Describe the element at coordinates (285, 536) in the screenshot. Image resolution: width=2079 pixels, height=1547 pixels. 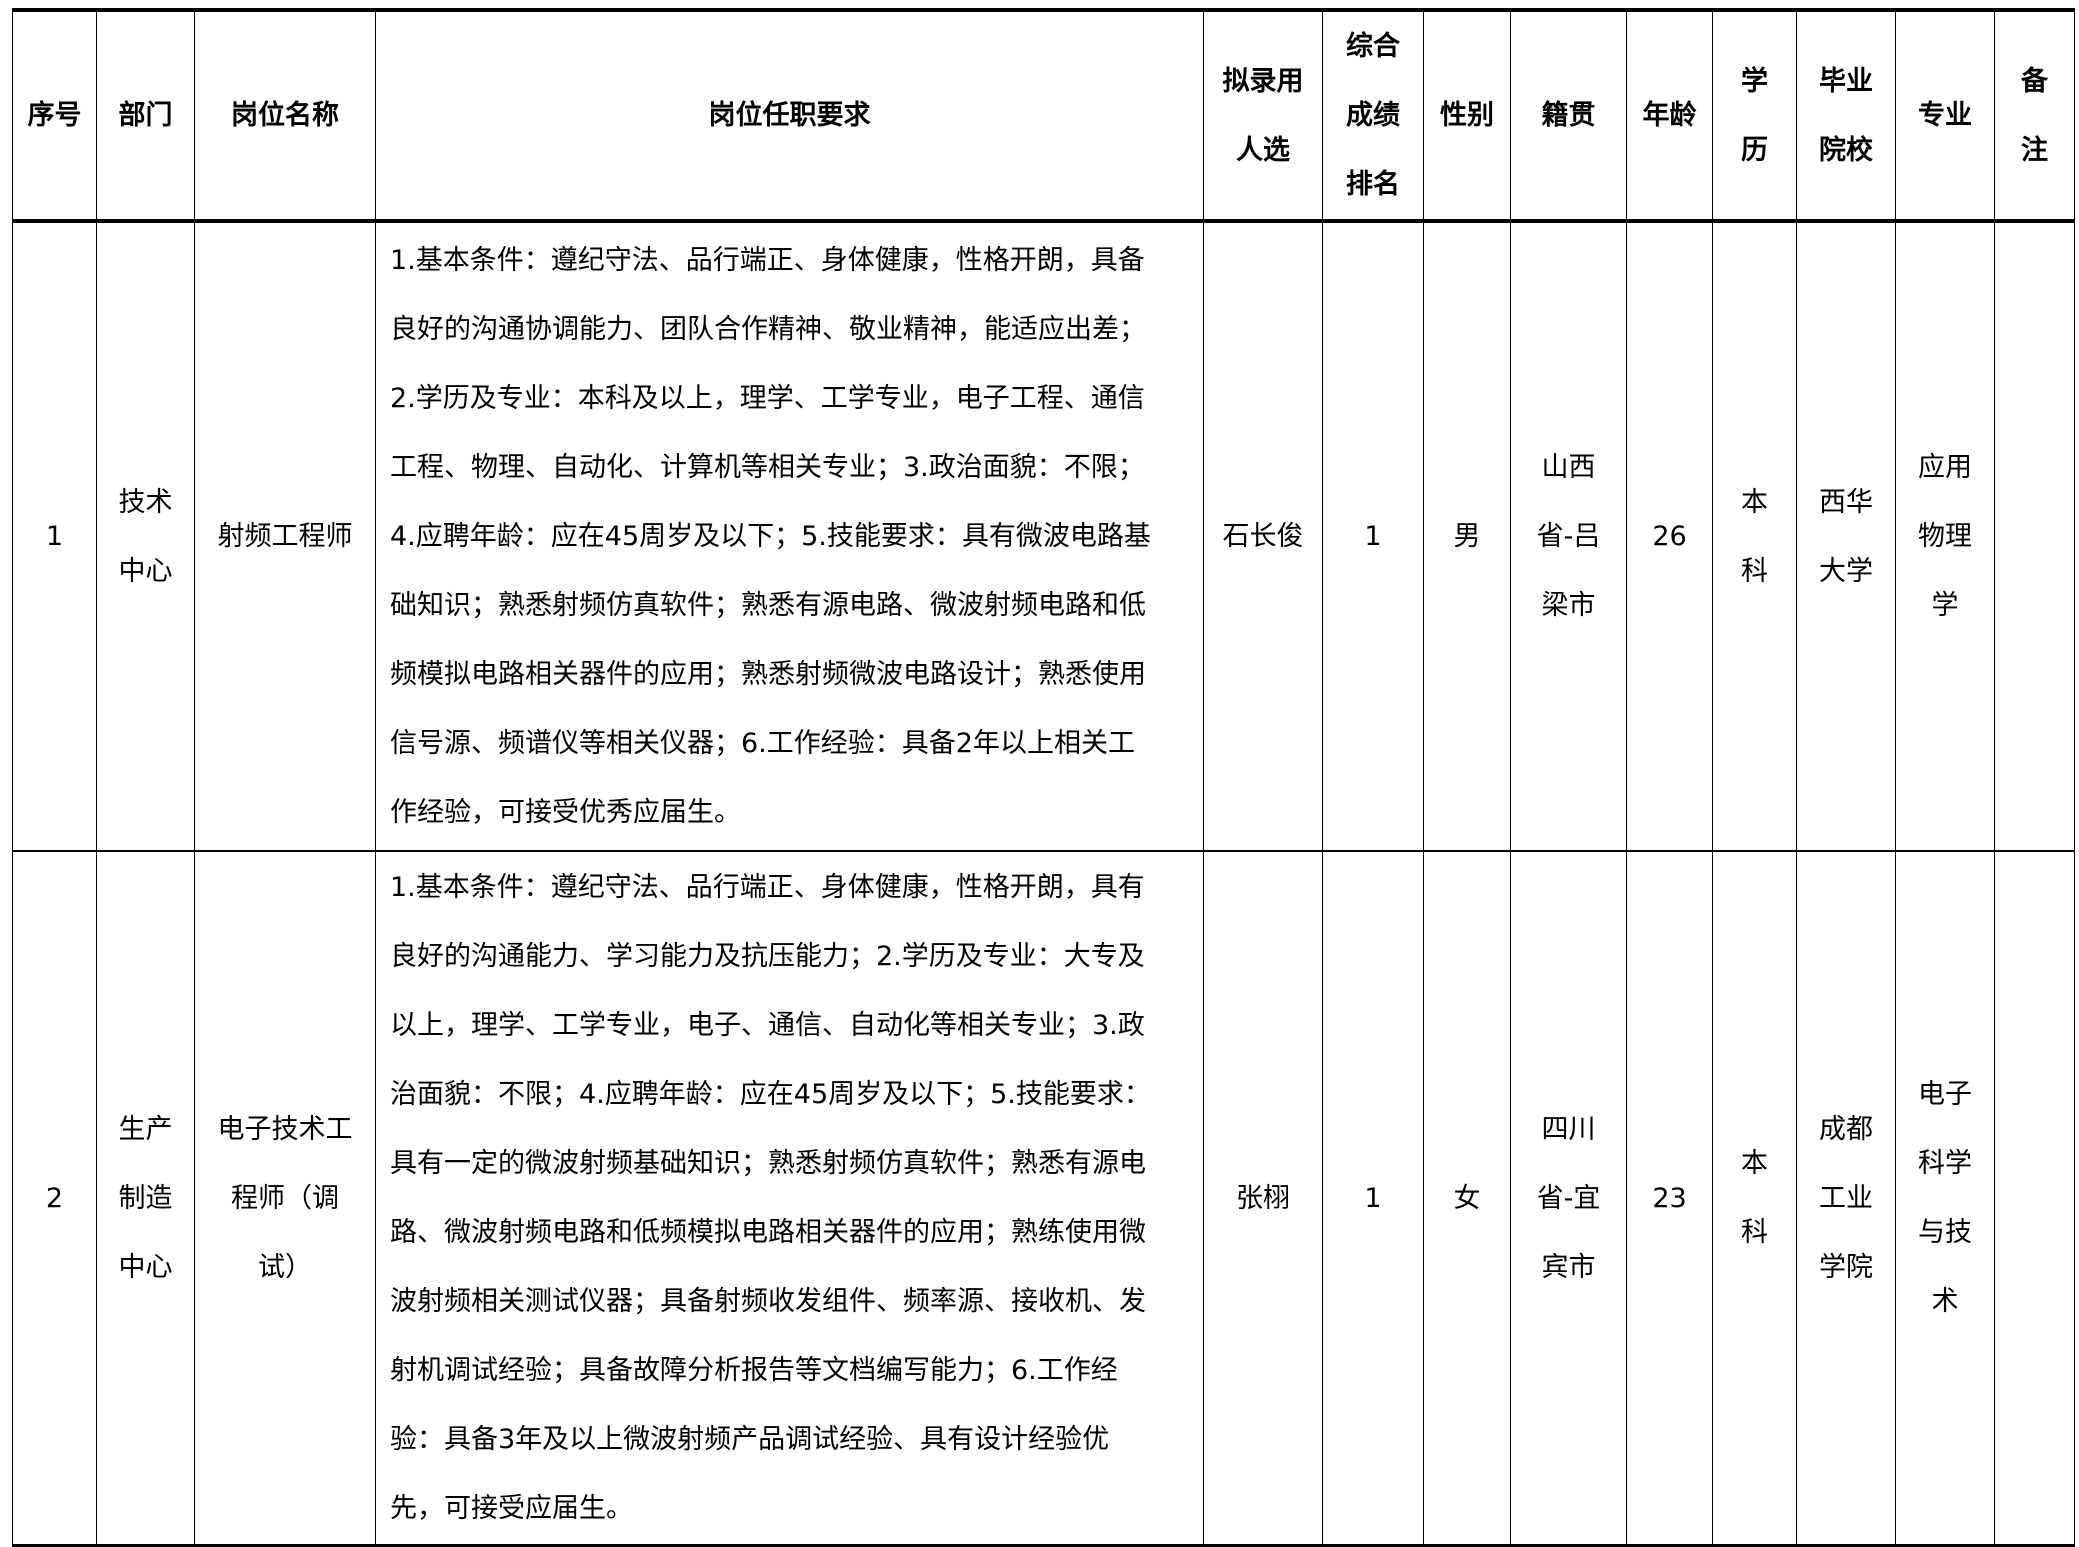
I see `cell-position: 射频工程师` at that location.